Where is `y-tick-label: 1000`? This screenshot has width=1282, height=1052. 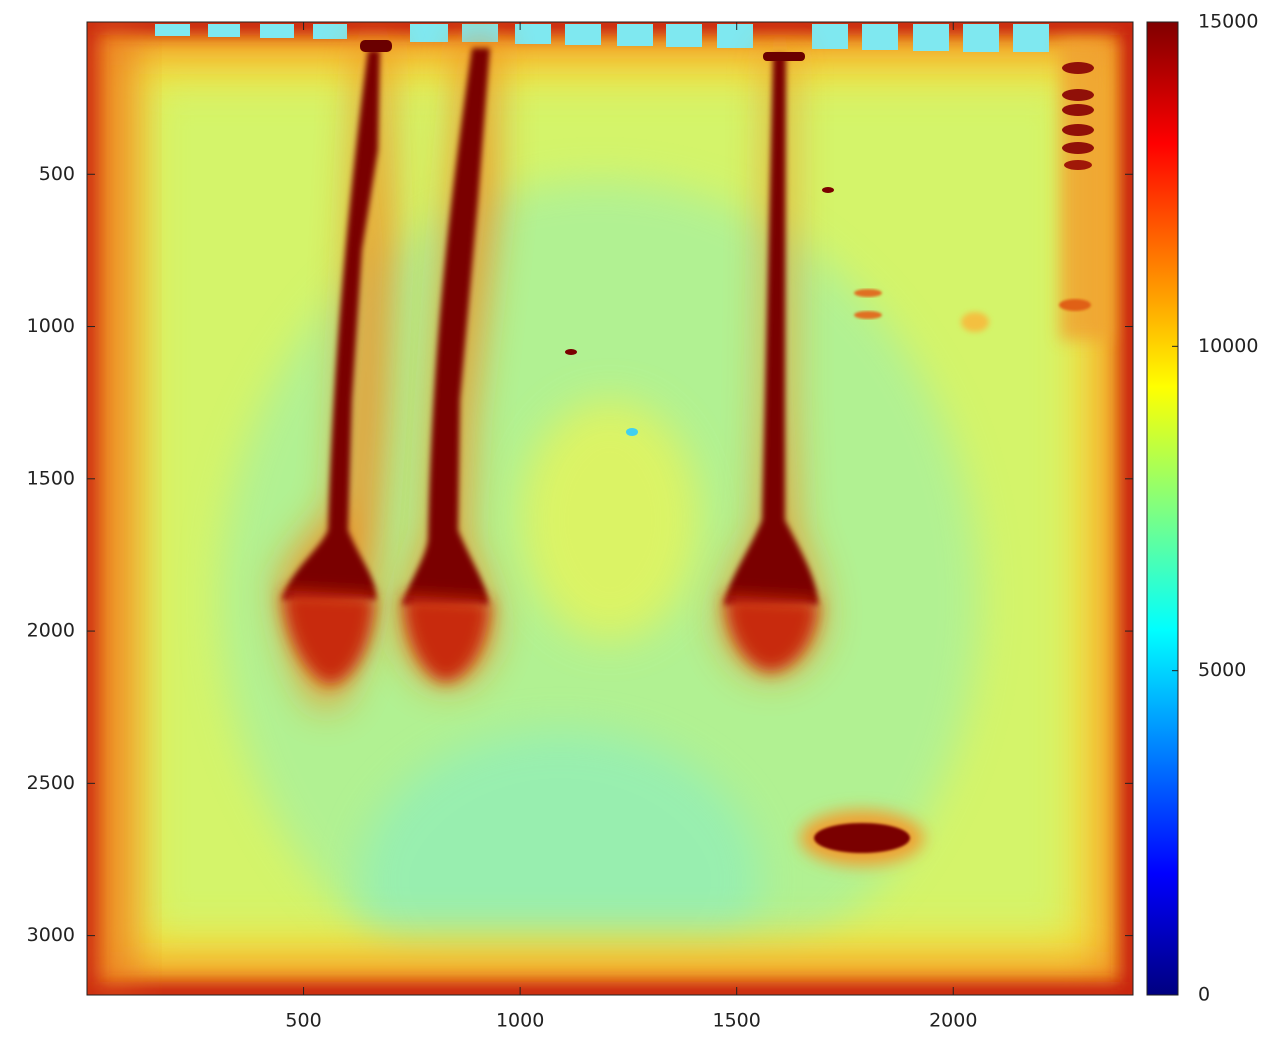 y-tick-label: 1000 is located at coordinates (51, 326).